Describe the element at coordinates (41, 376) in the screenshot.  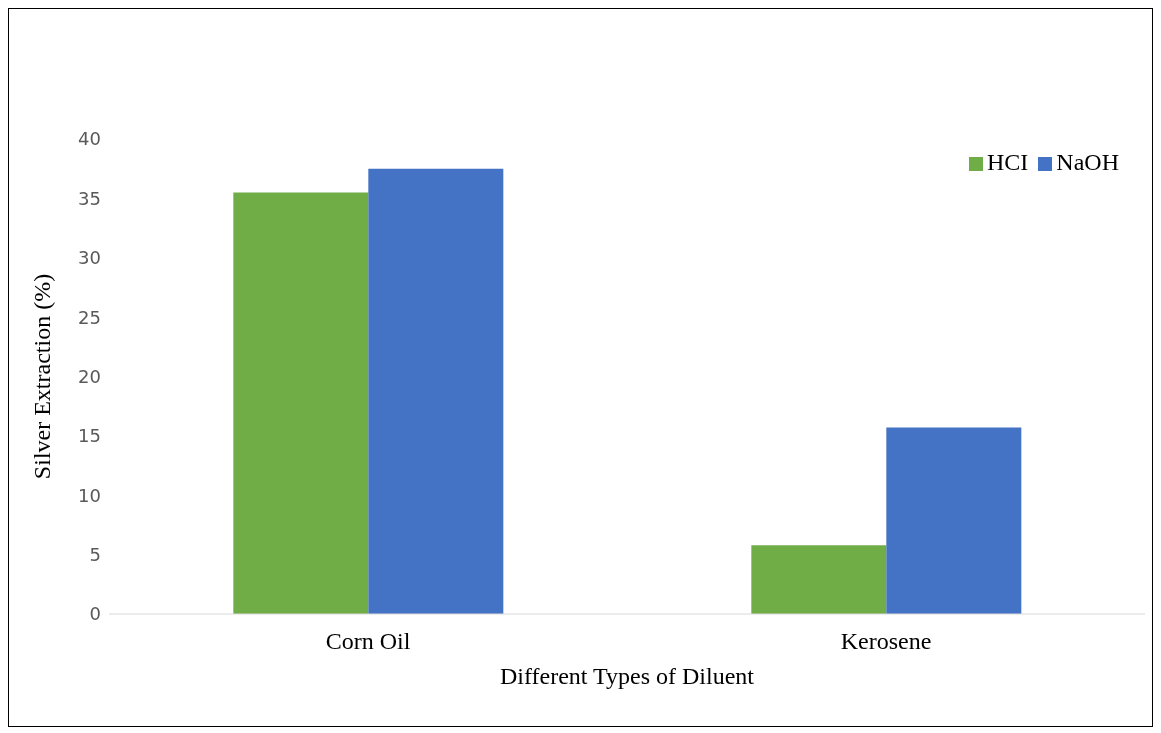
I see `y-axis-title: Silver Extraction (%)` at that location.